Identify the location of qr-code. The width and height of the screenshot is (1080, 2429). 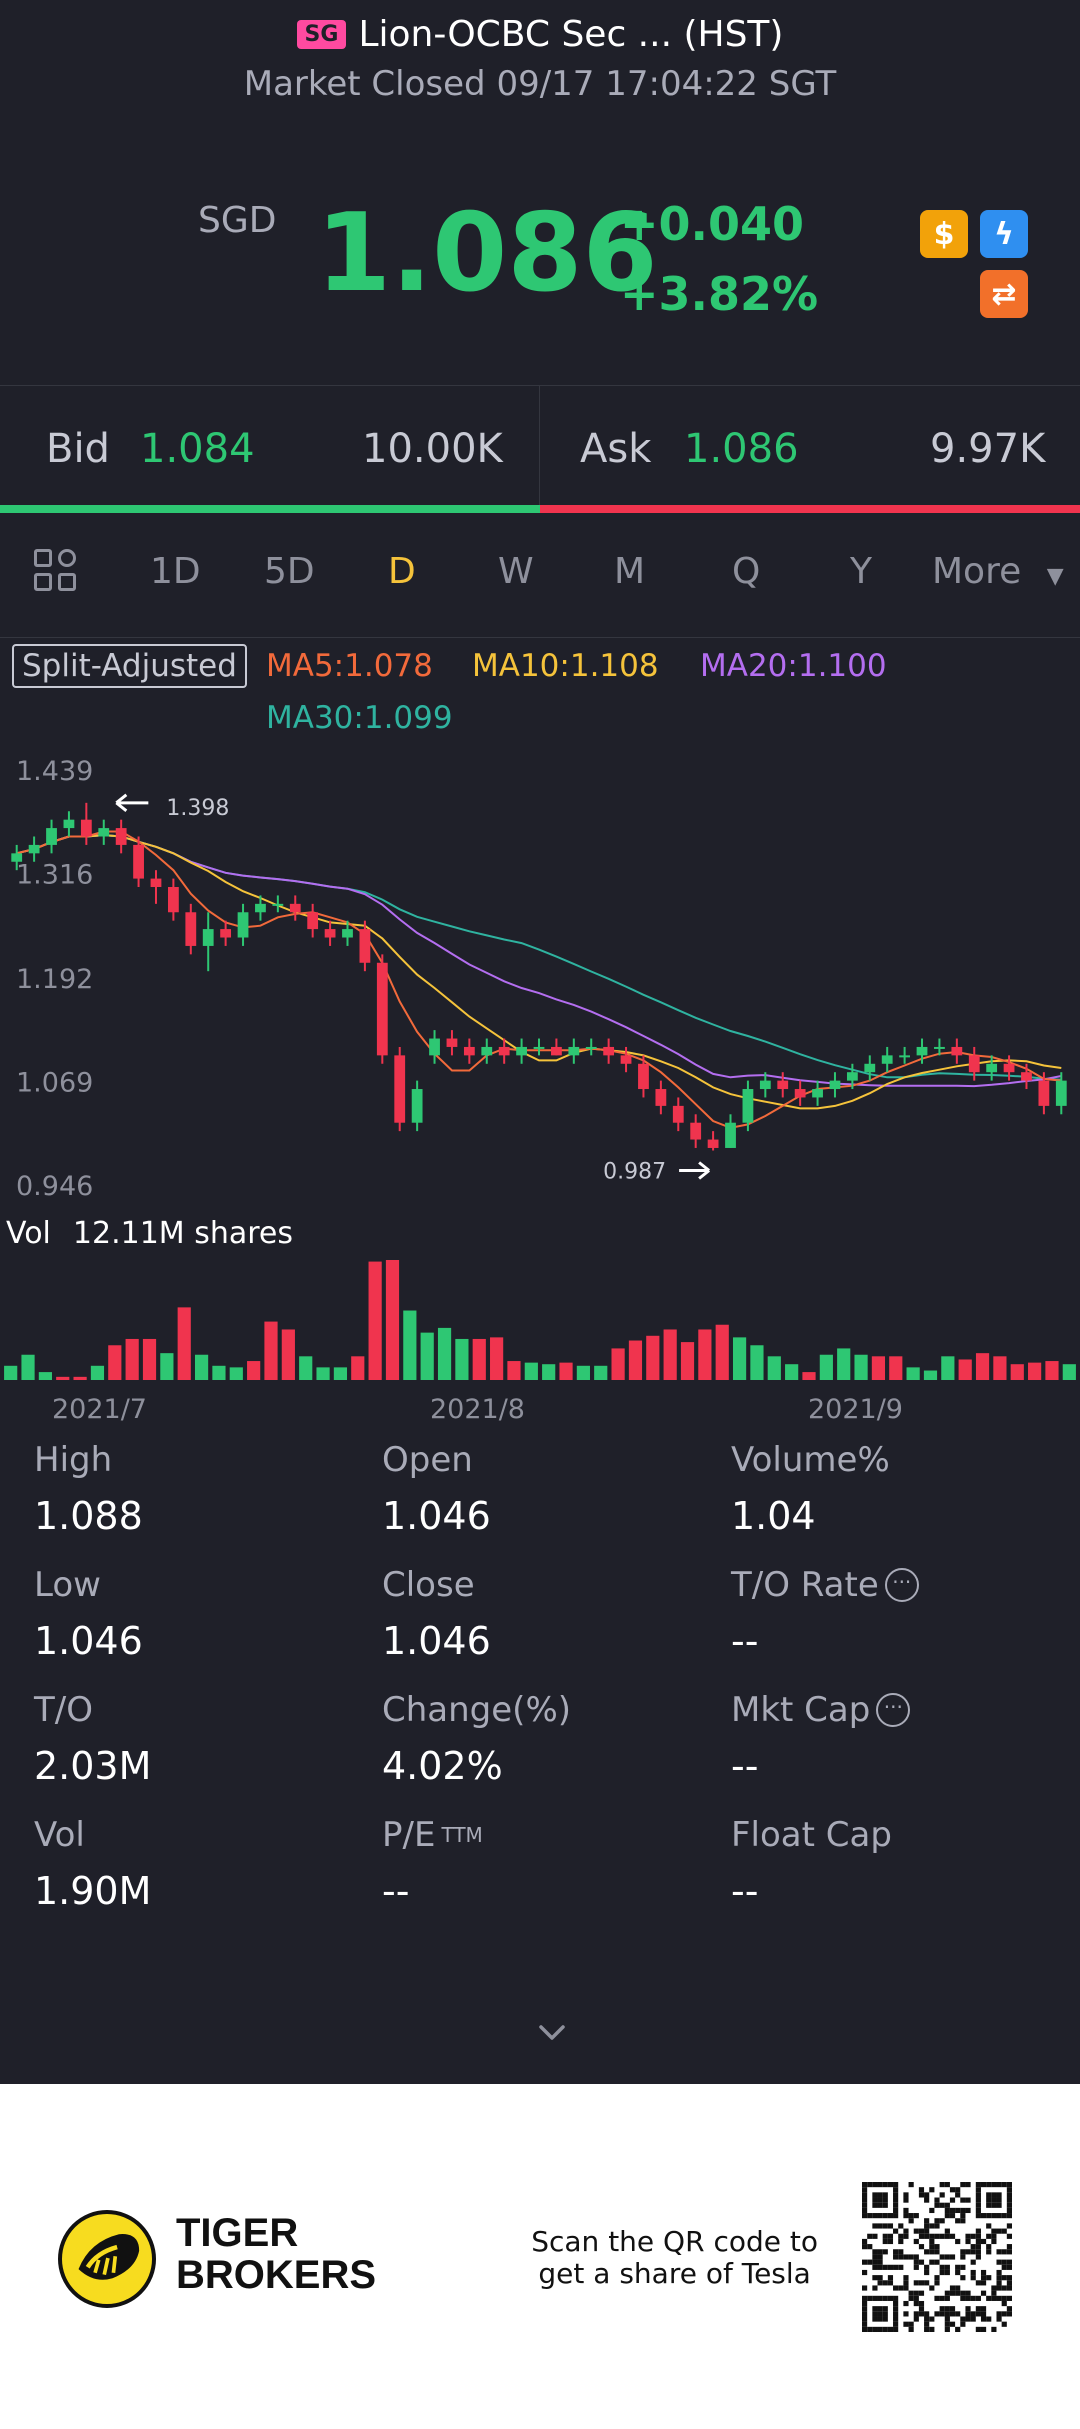
(937, 2257).